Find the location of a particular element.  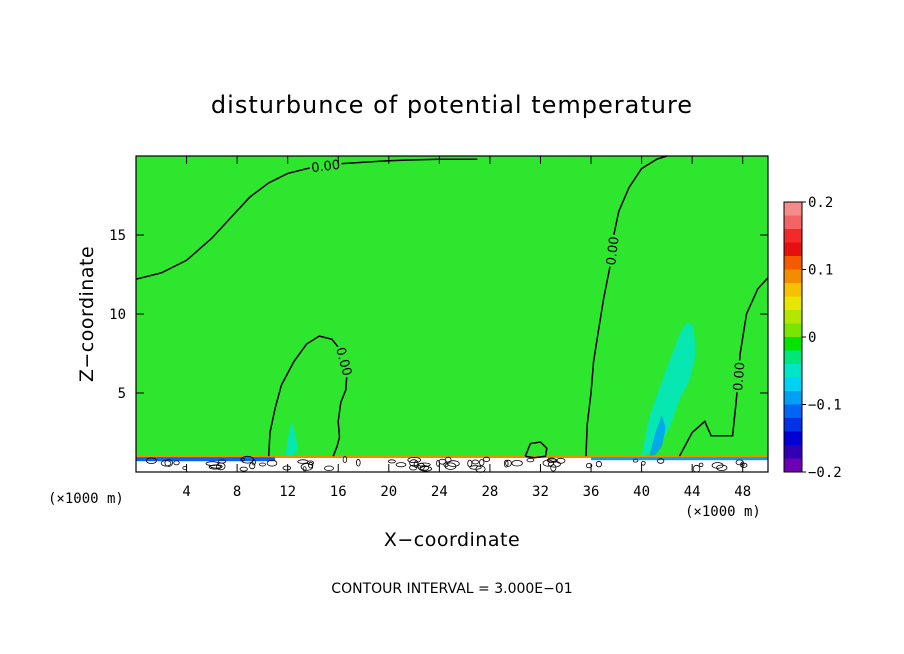

colorbar-tick-label: 0 is located at coordinates (812, 338).